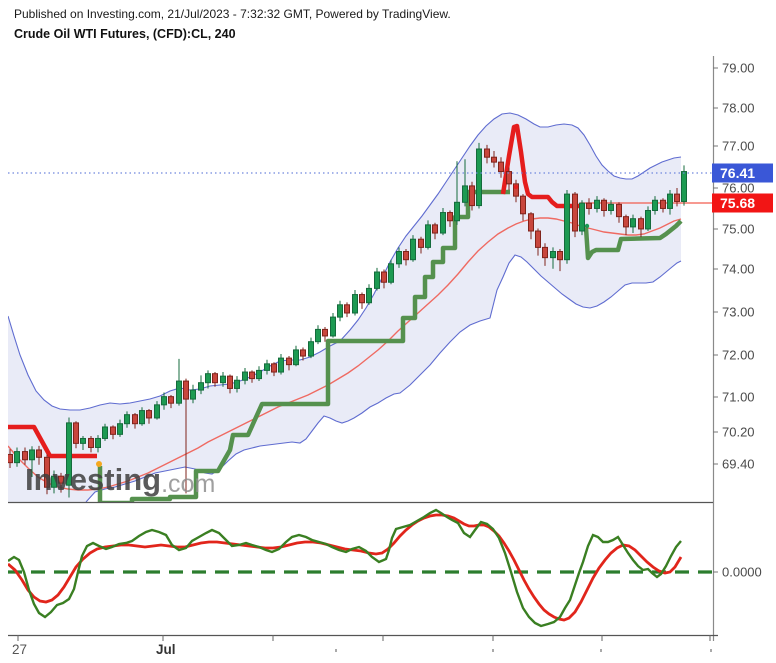  I want to click on time-minor-tick, so click(601, 650).